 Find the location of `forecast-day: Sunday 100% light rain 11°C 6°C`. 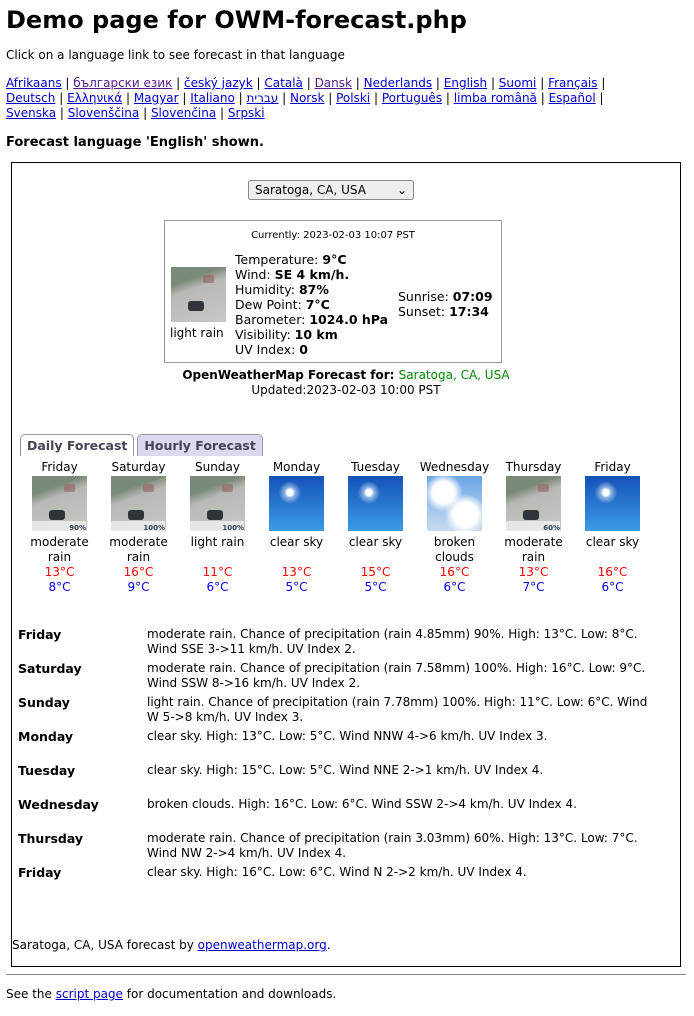

forecast-day: Sunday 100% light rain 11°C 6°C is located at coordinates (217, 527).